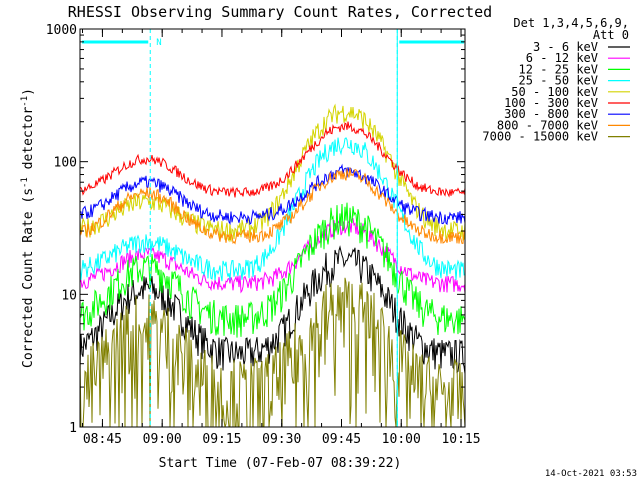  What do you see at coordinates (554, 92) in the screenshot?
I see `legend-label-4: 50 - 100 keV` at bounding box center [554, 92].